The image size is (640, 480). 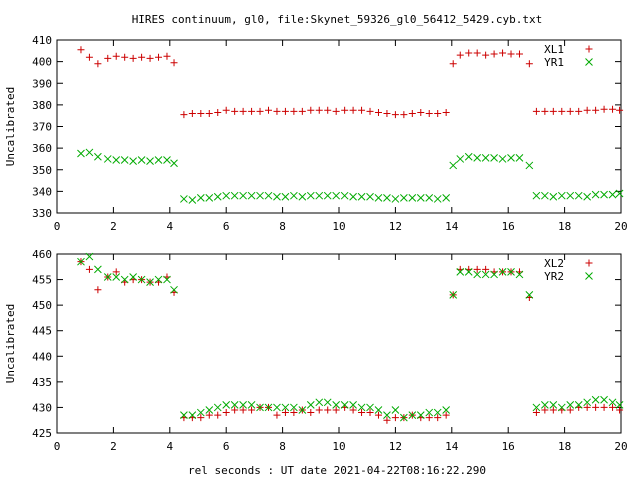 I want to click on y-tick-label: 350, so click(x=42, y=170).